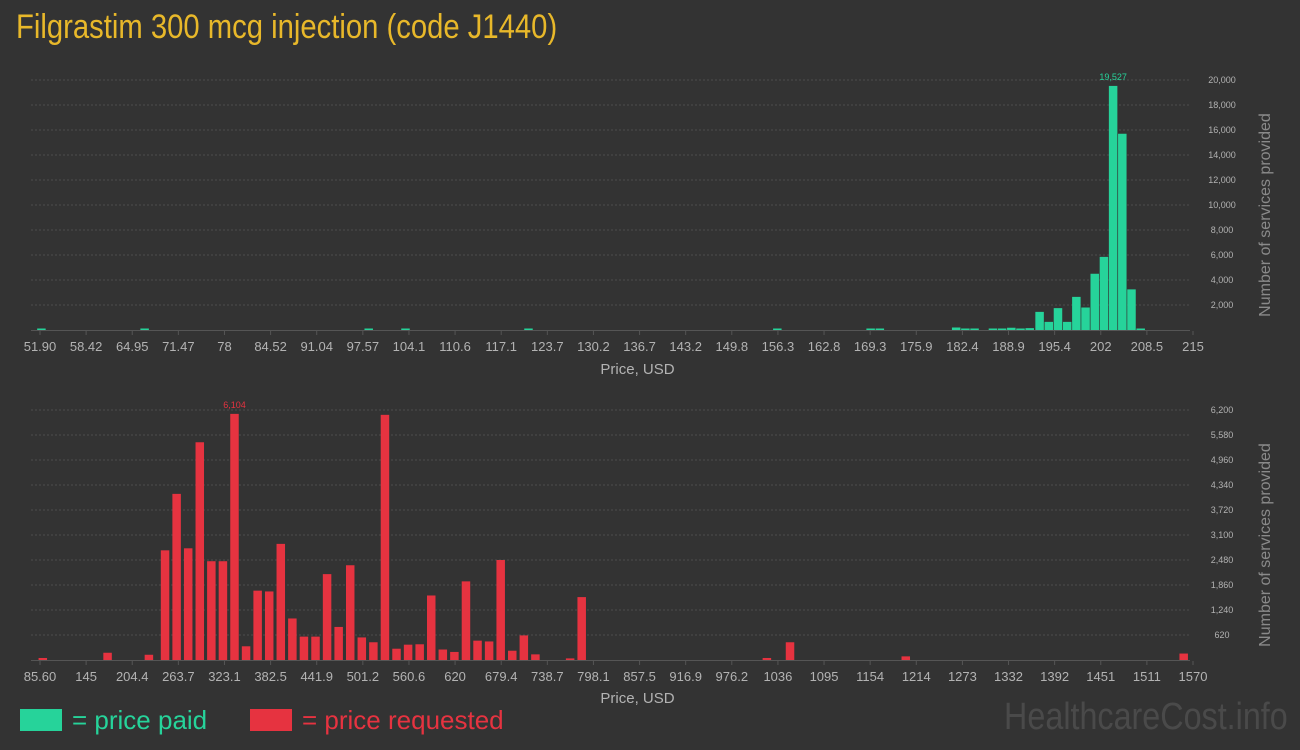 Image resolution: width=1300 pixels, height=750 pixels. I want to click on requested-x-tick-label: 1392, so click(1054, 676).